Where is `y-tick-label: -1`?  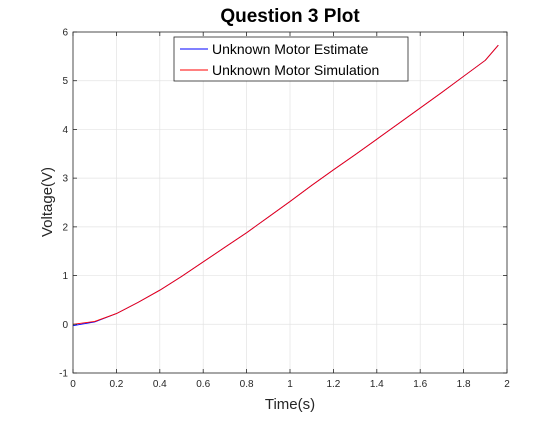 y-tick-label: -1 is located at coordinates (63, 374).